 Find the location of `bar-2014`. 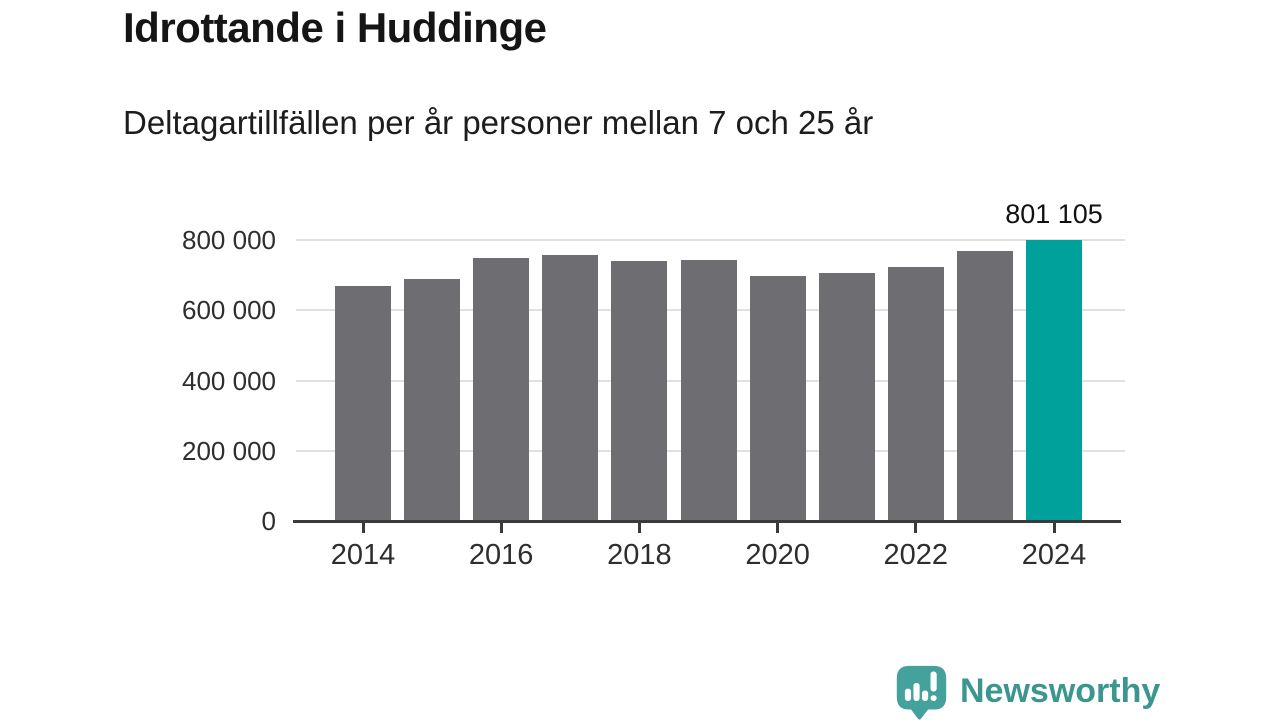

bar-2014 is located at coordinates (363, 403).